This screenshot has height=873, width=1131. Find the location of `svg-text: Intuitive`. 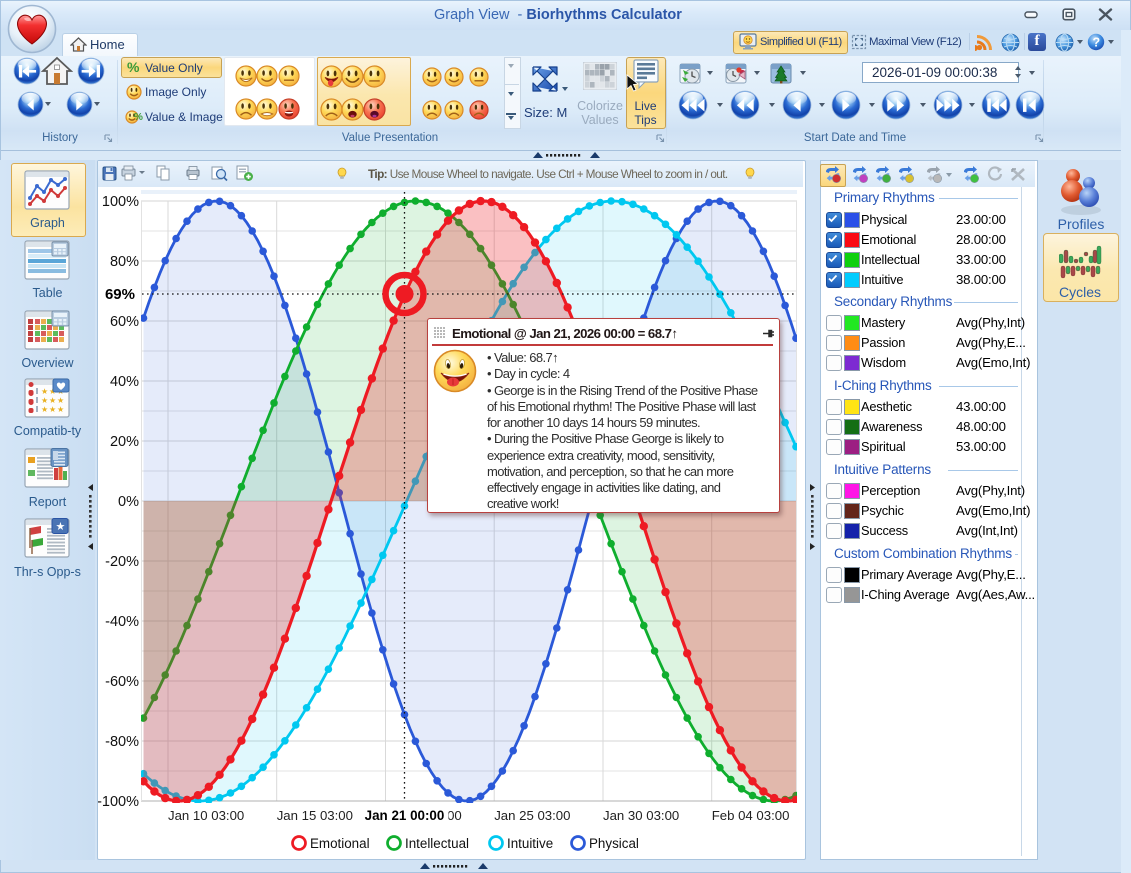

svg-text: Intuitive is located at coordinates (530, 843).